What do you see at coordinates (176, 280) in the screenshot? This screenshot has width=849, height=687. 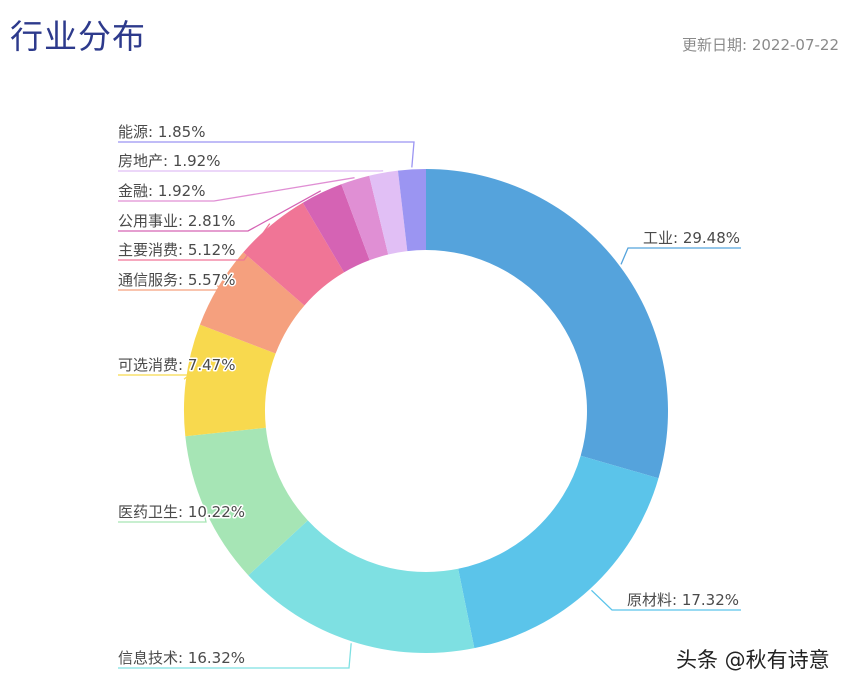 I see `slice-label: 通信服务: 5.57%` at bounding box center [176, 280].